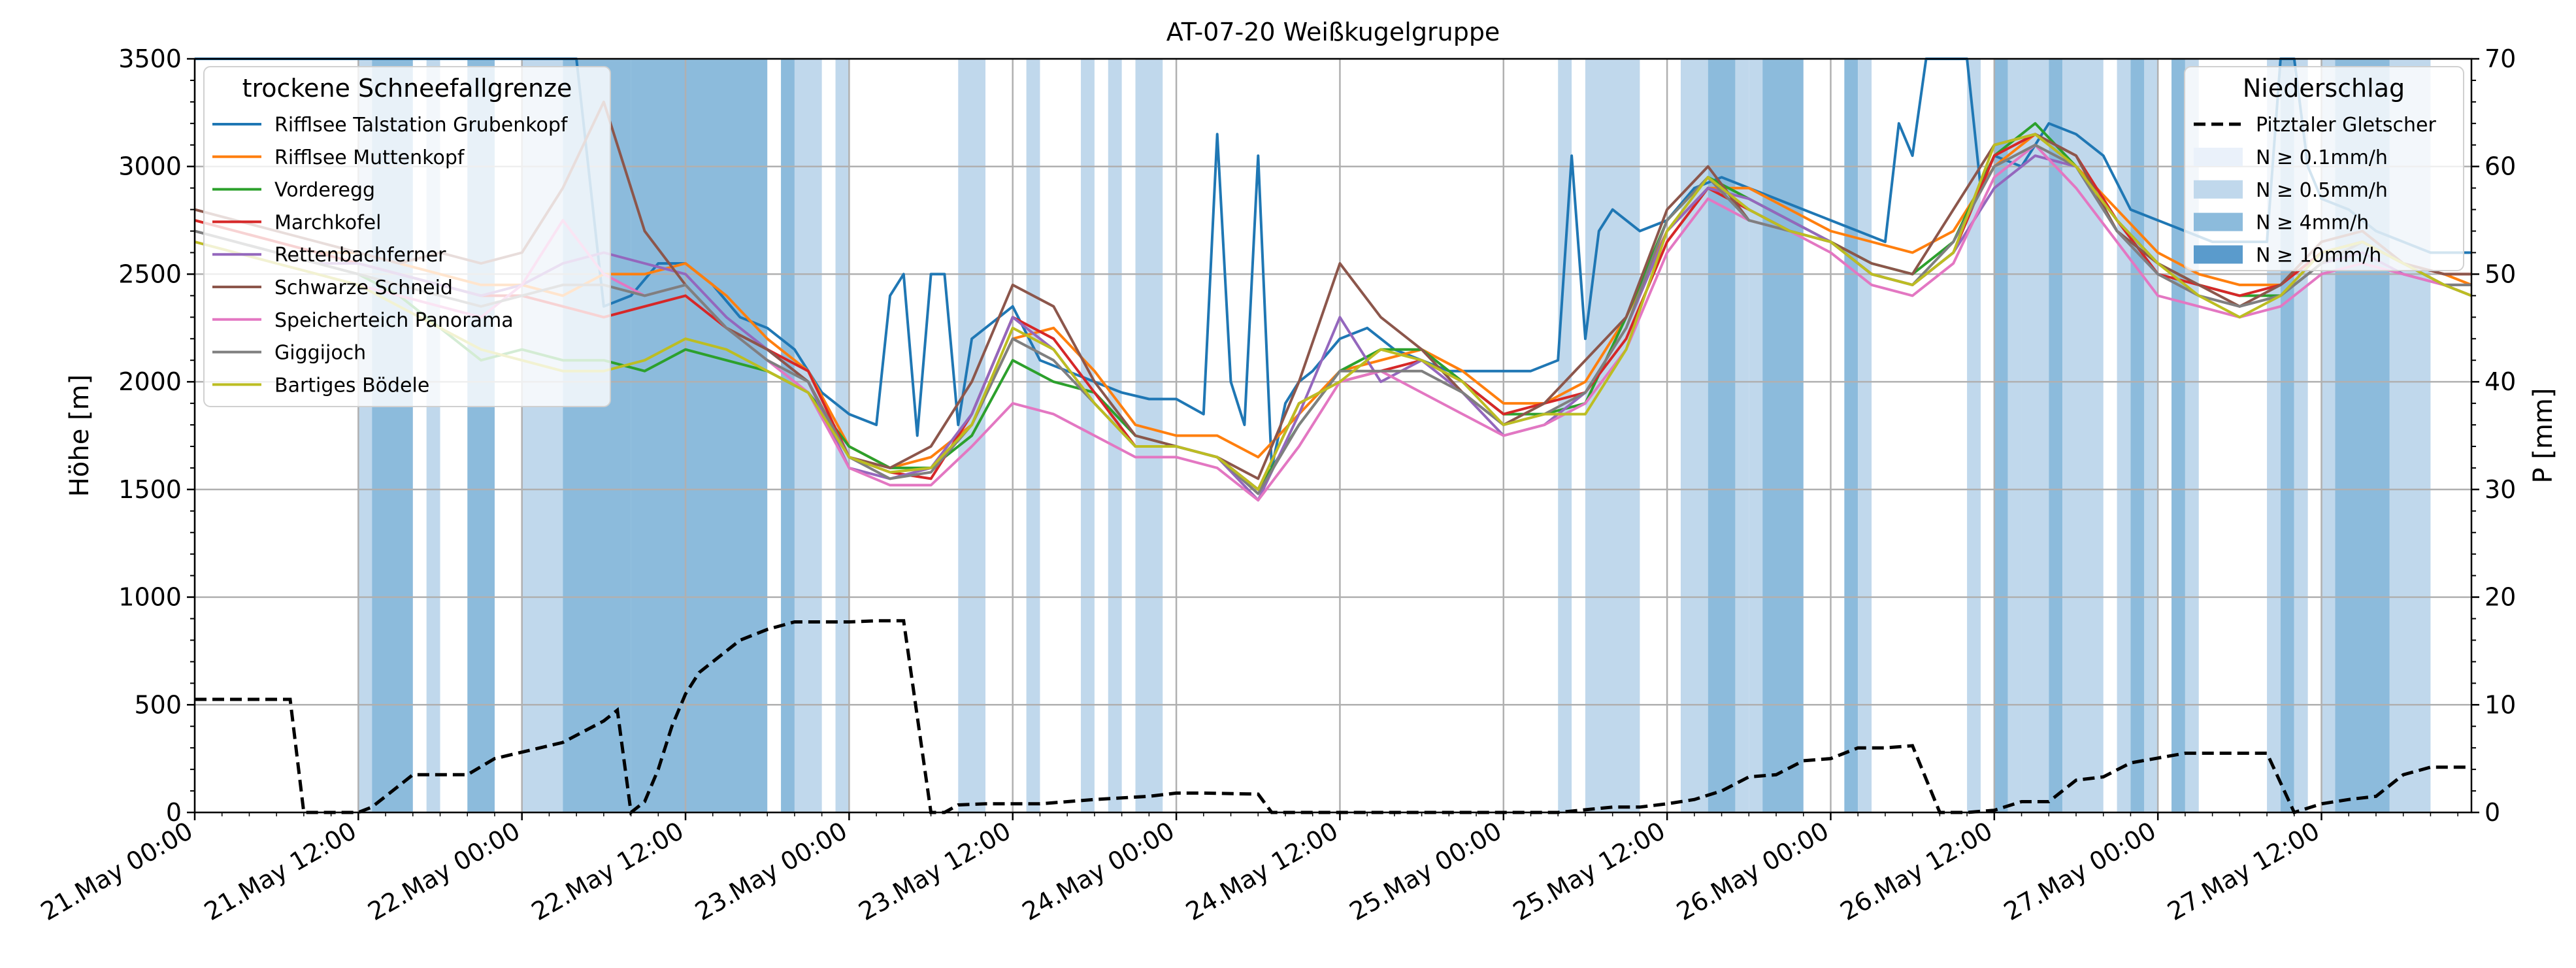  Describe the element at coordinates (363, 287) in the screenshot. I see `legend-label: Schwarze Schneid` at that location.